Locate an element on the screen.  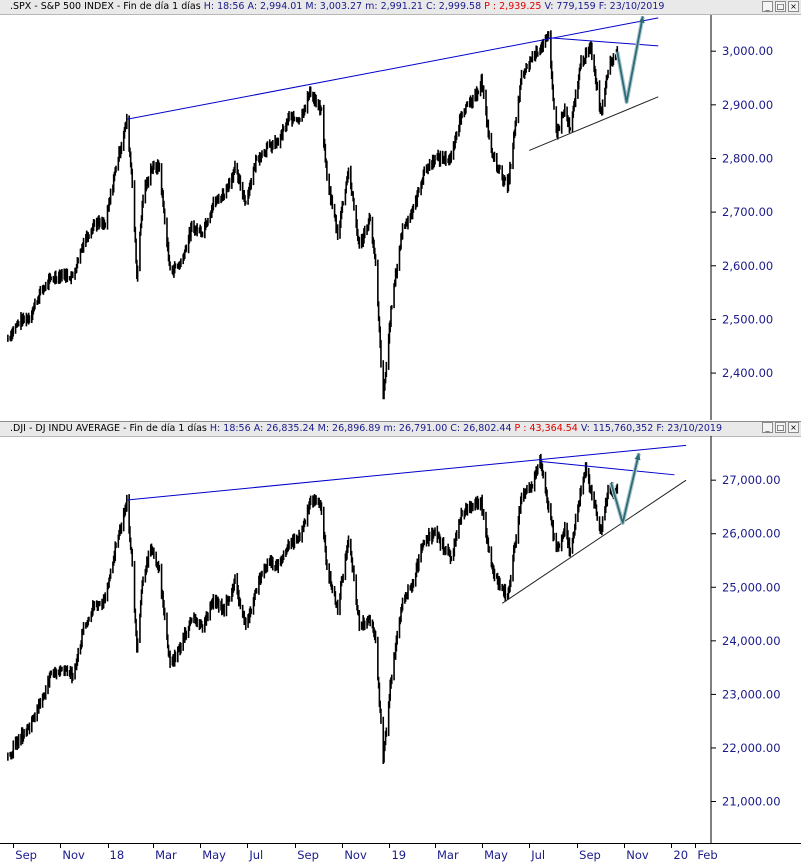
time-axis-label: Feb is located at coordinates (707, 855).